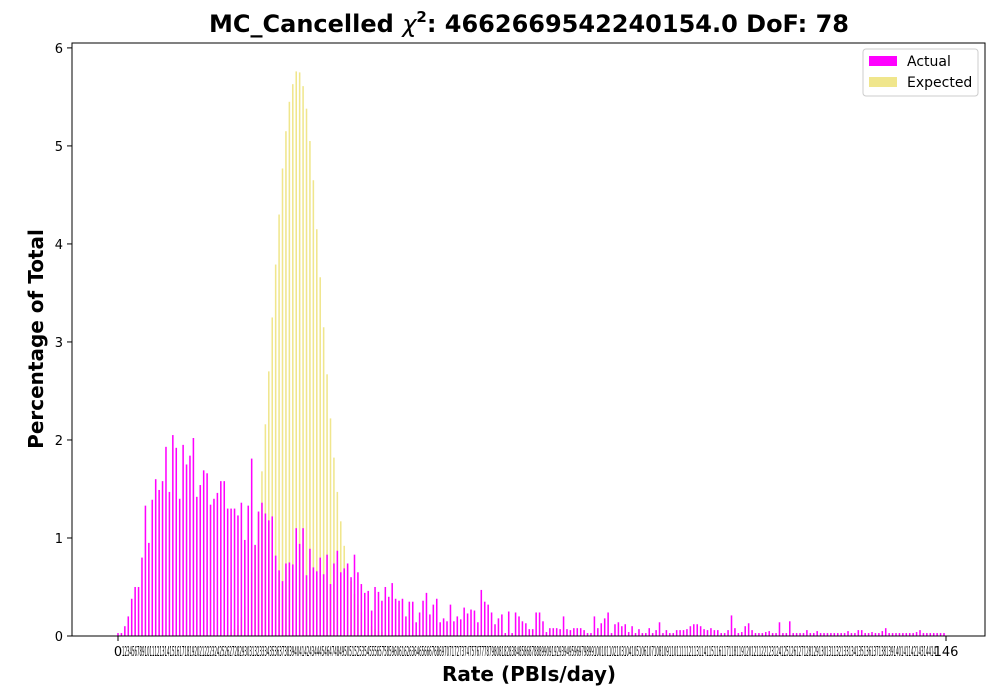 This screenshot has height=700, width=1000. I want to click on chart-title-chi: χ, so click(408, 24).